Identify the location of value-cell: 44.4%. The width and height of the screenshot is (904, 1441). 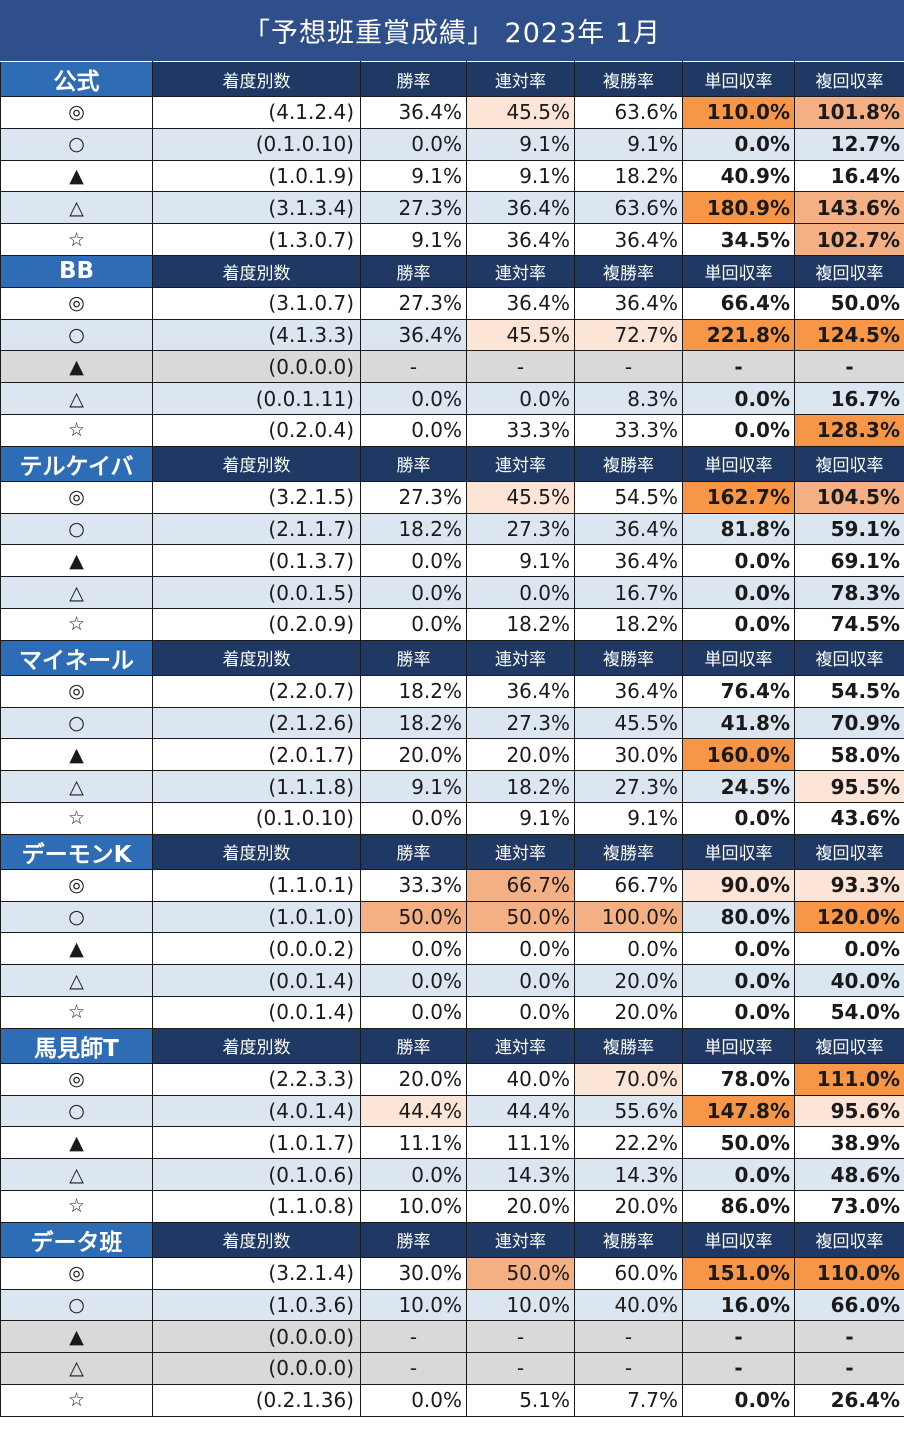
(413, 1111).